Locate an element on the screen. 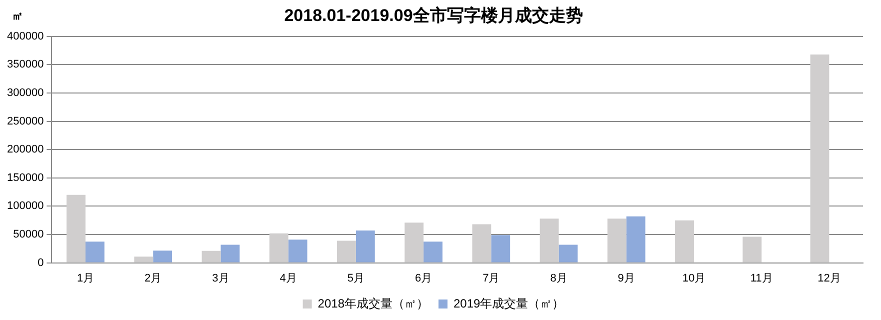 The image size is (881, 320). y-tick-label: 200000 is located at coordinates (25, 150).